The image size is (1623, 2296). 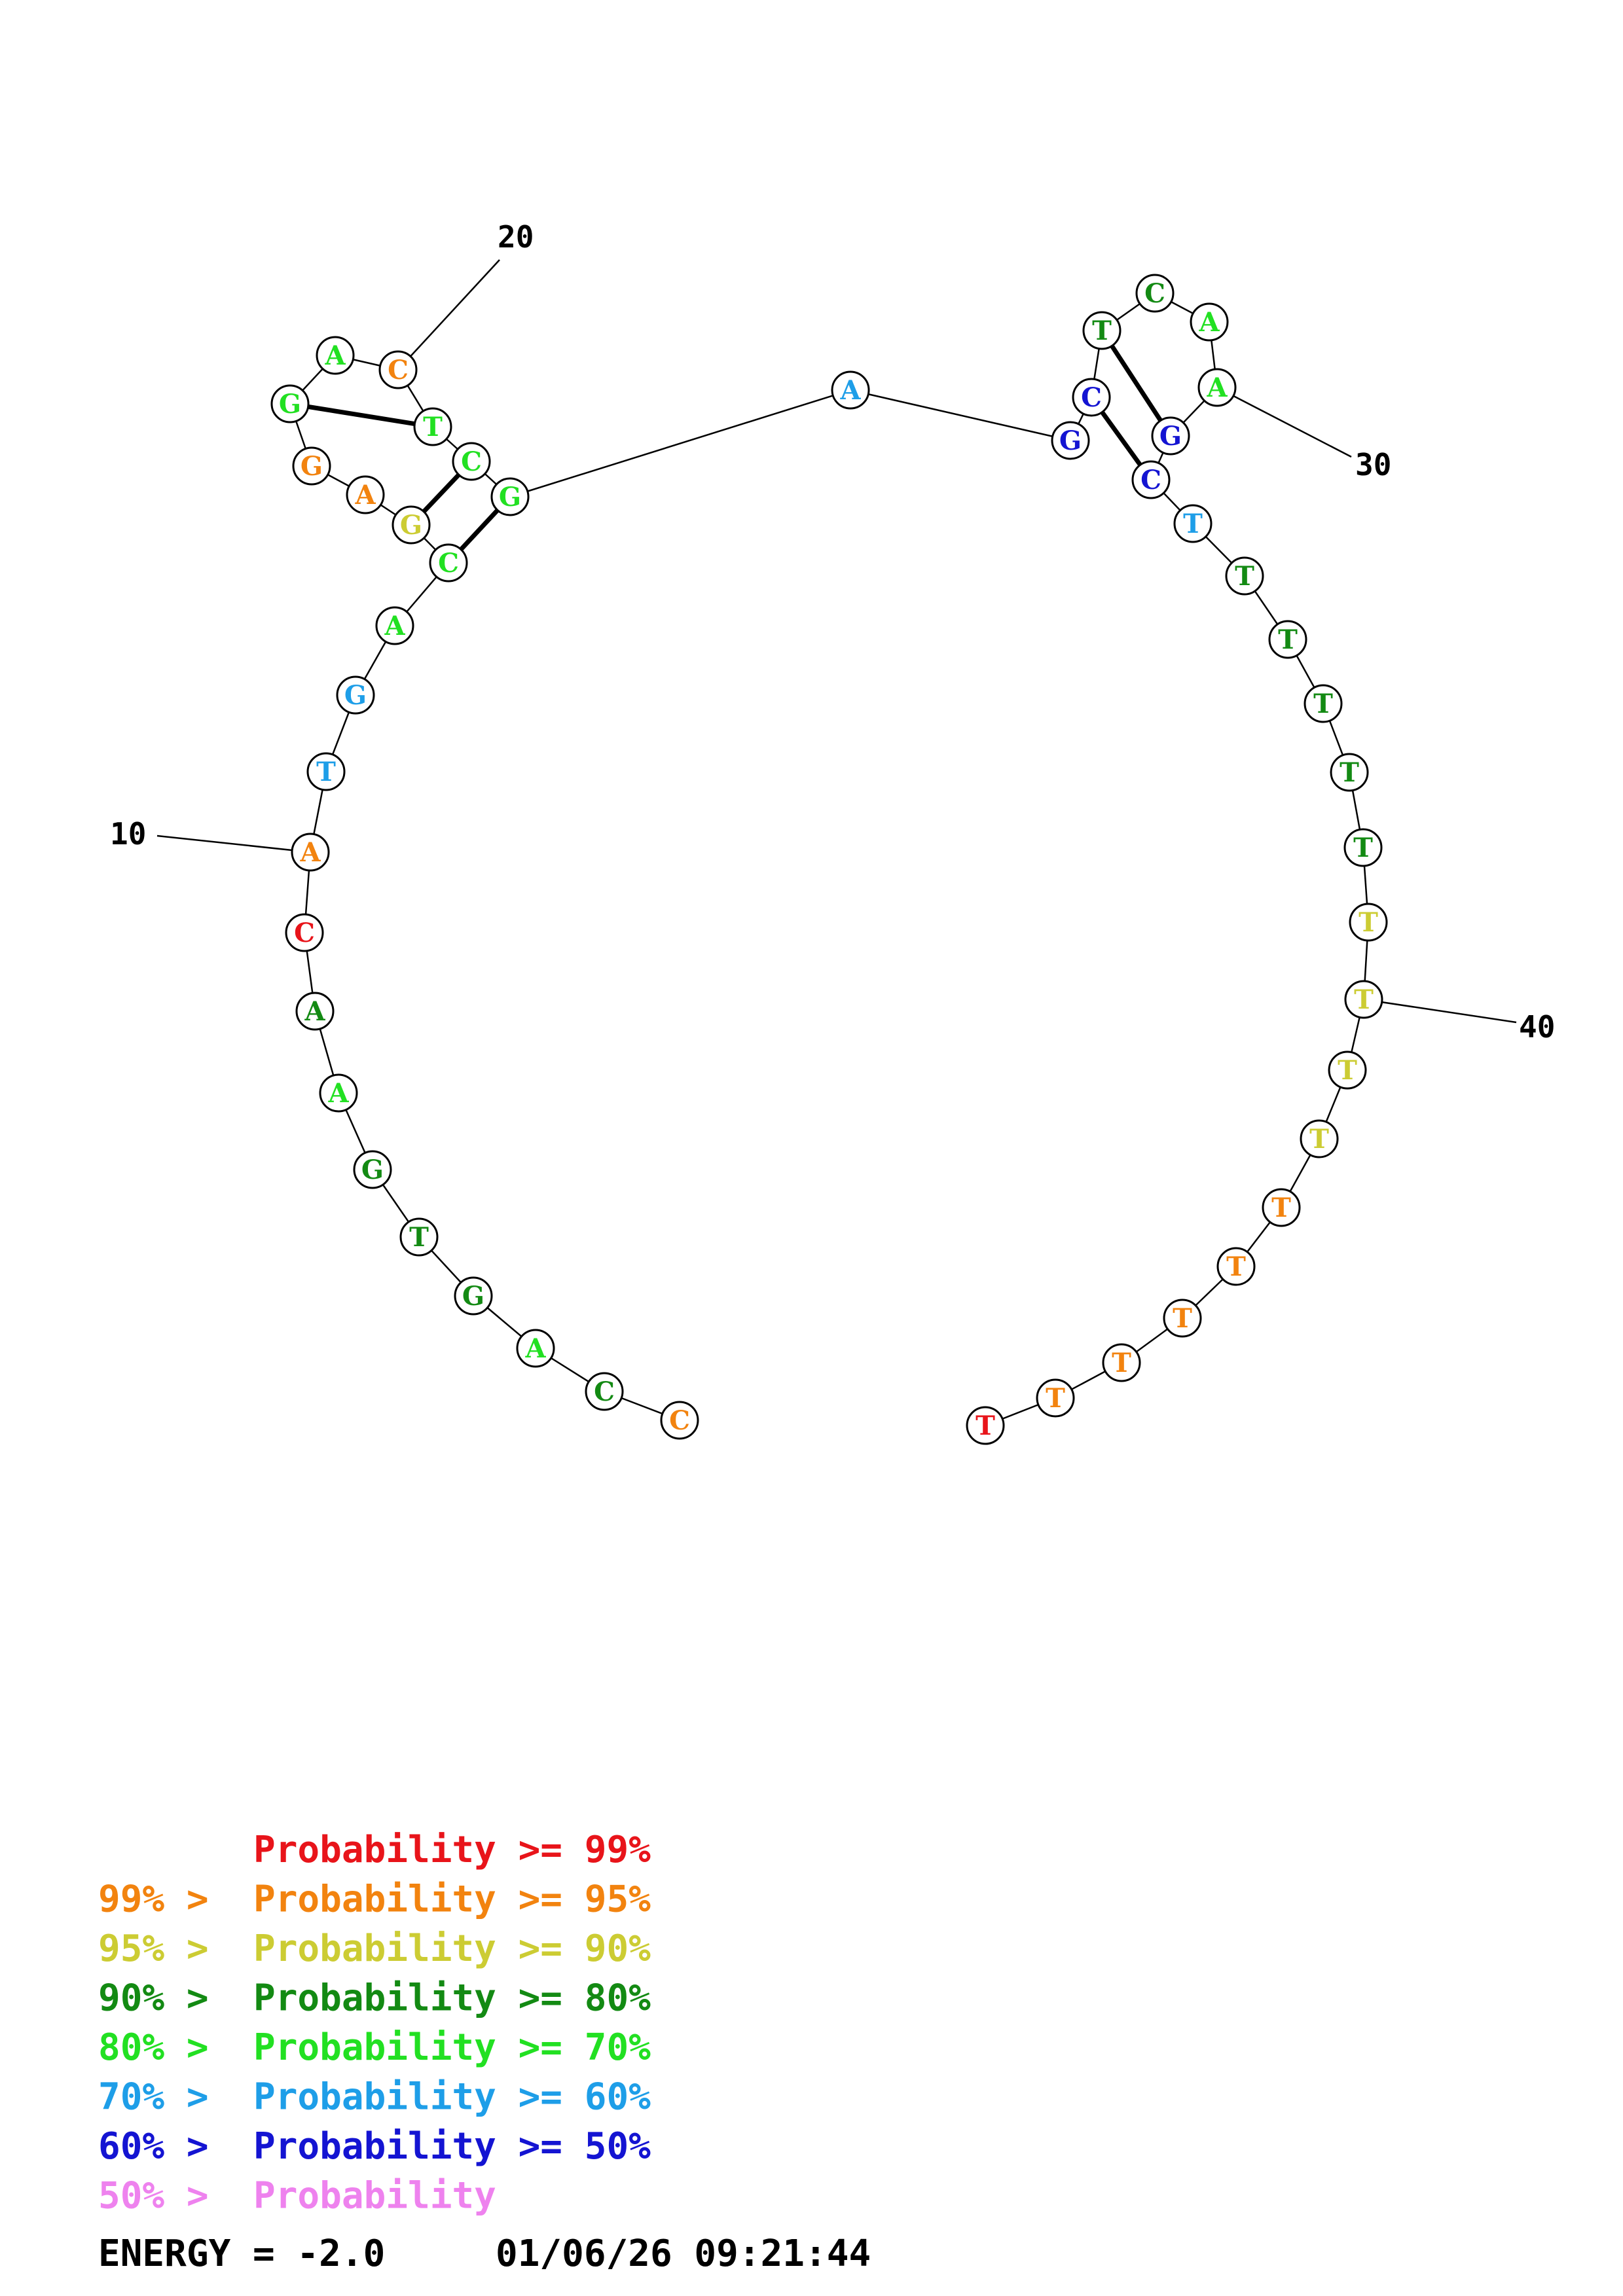 I want to click on legend-entry: Probability >= 99%, so click(x=452, y=1850).